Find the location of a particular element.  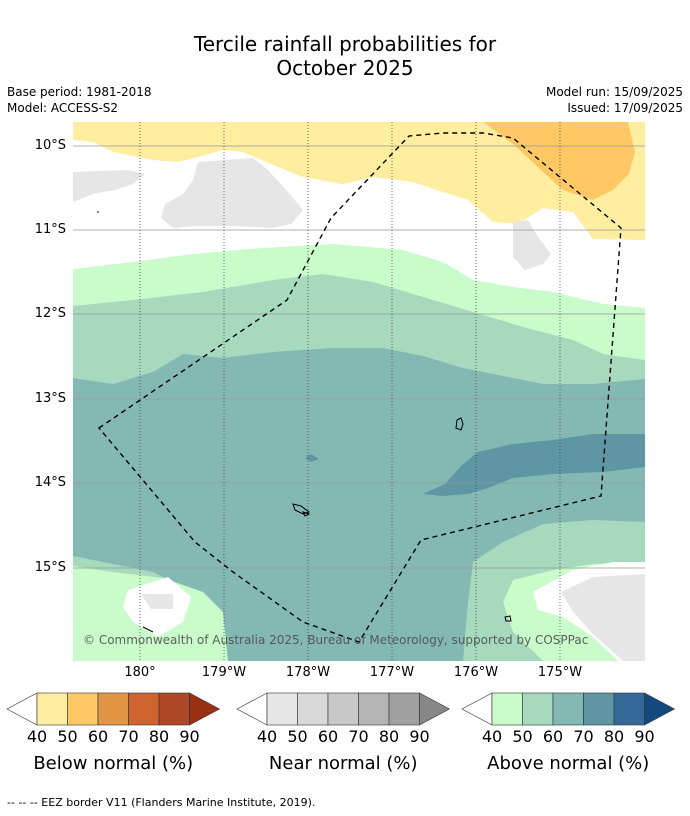

lon-label-175w: 175°W is located at coordinates (560, 672).